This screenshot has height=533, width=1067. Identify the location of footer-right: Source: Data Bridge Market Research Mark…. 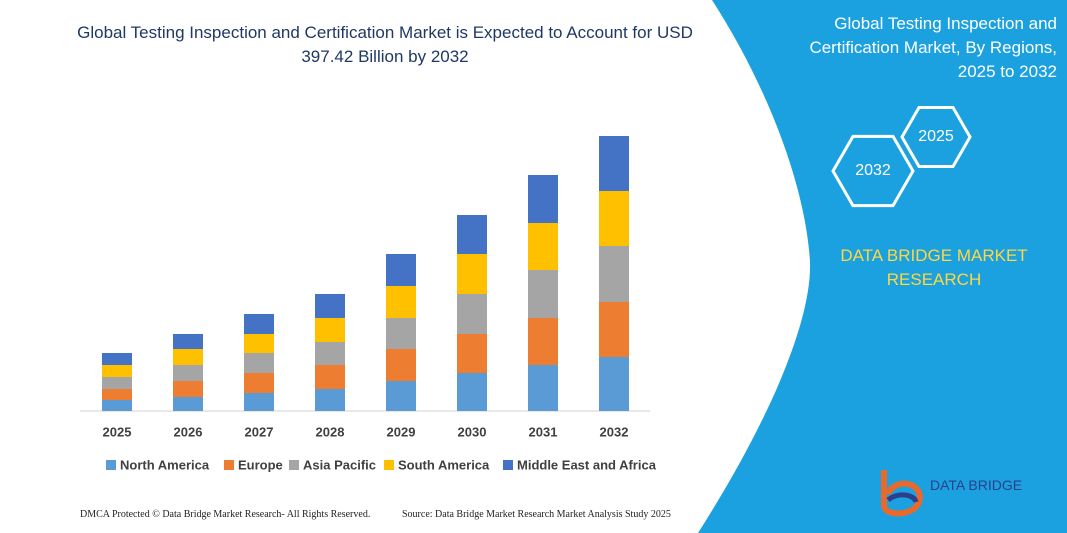
(536, 514).